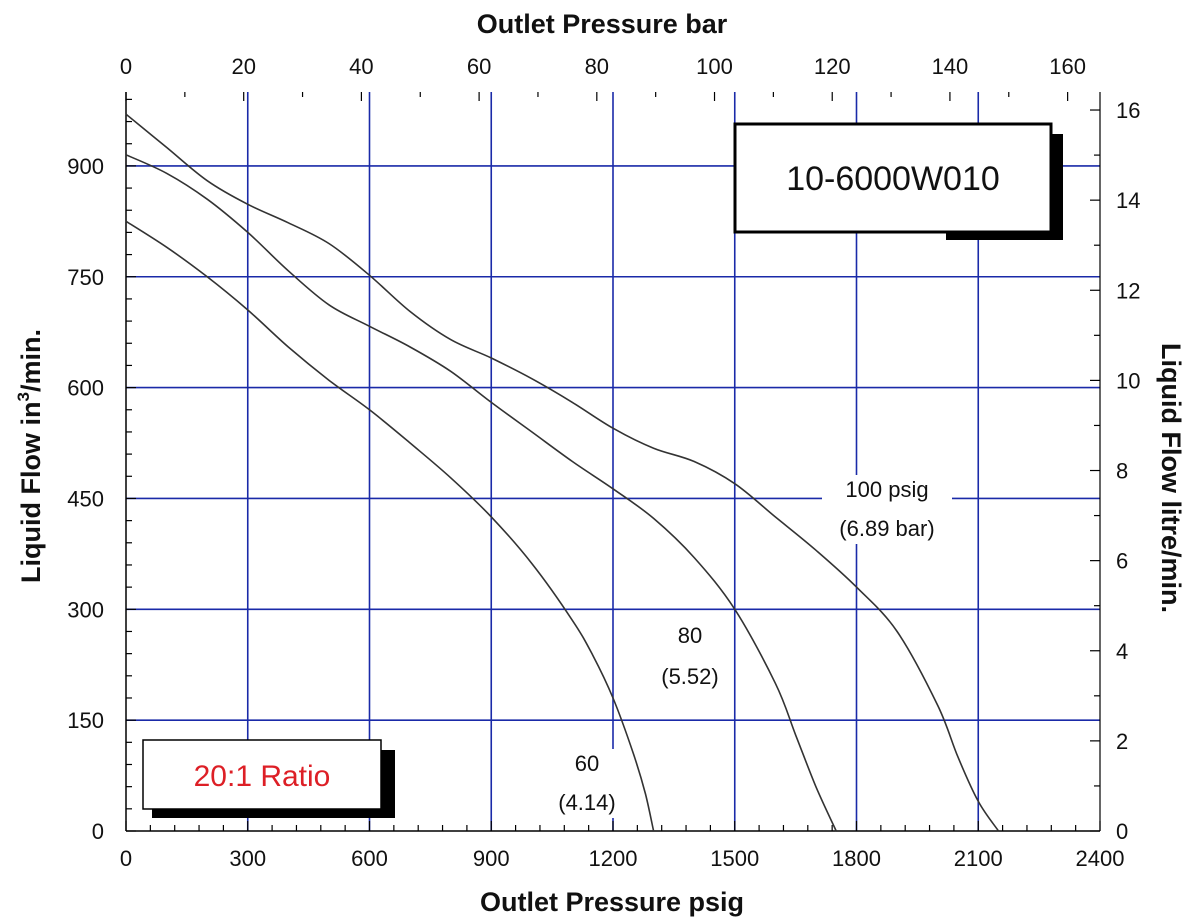 This screenshot has height=919, width=1194. Describe the element at coordinates (597, 66) in the screenshot. I see `x2-tick-label: 80` at that location.